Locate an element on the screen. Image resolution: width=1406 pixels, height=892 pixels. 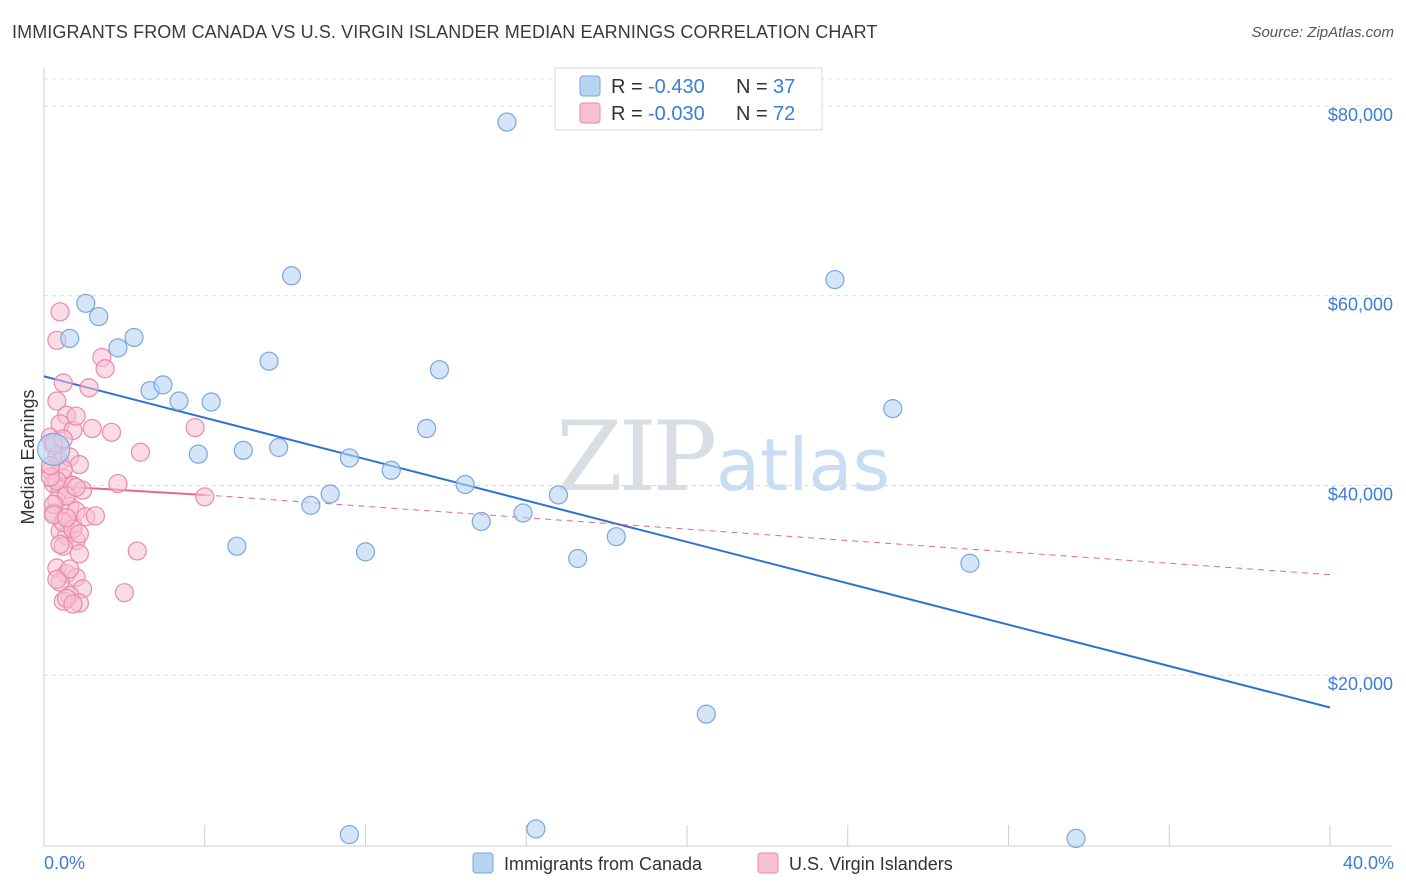
bottom-legend-swatch-canada is located at coordinates (483, 863).